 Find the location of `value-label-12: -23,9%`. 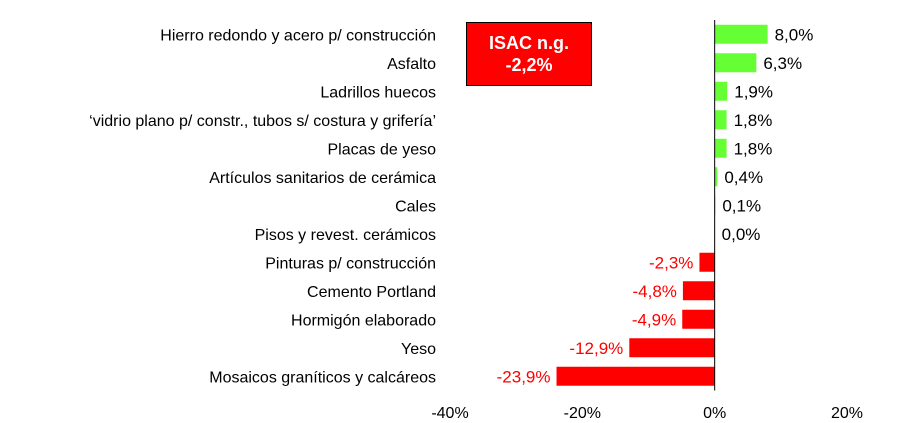

value-label-12: -23,9% is located at coordinates (524, 376).